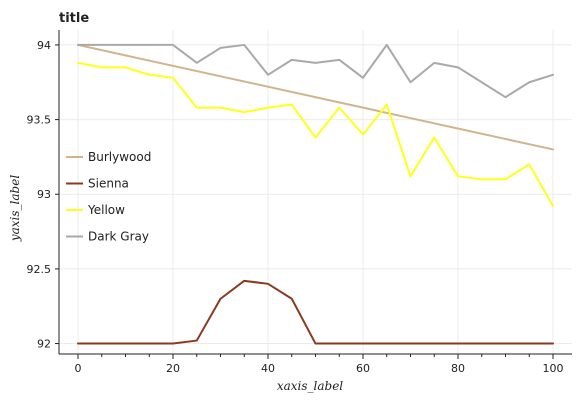 This screenshot has width=586, height=400. Describe the element at coordinates (268, 368) in the screenshot. I see `x-tick-label: 40` at that location.